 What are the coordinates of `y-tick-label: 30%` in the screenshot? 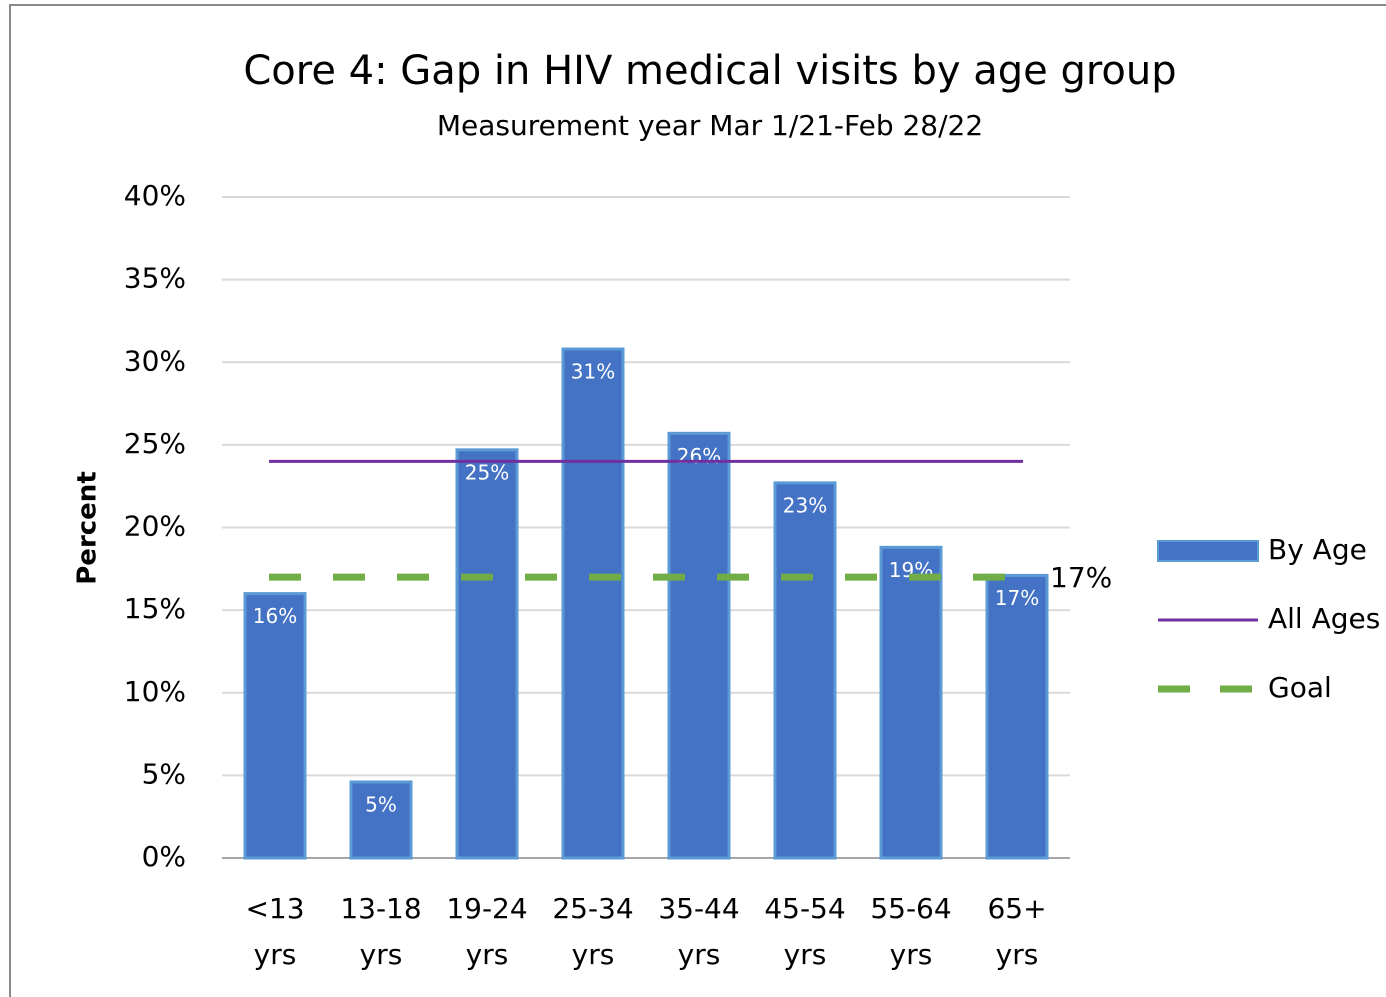 It's located at (155, 360).